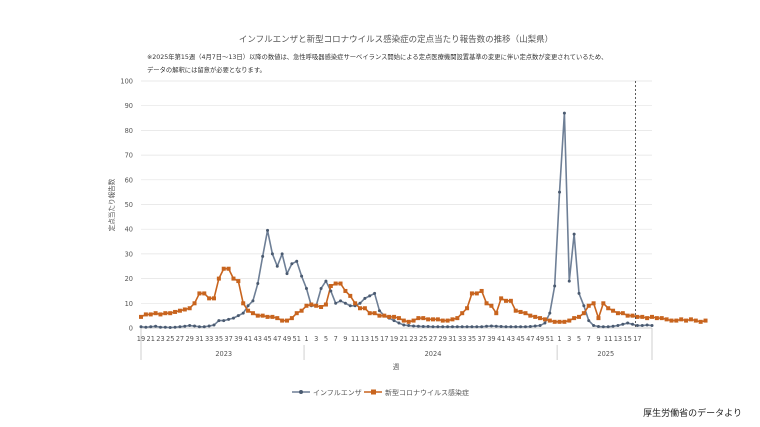 The height and width of the screenshot is (427, 760). What do you see at coordinates (404, 339) in the screenshot?
I see `x-tick-label: 21` at bounding box center [404, 339].